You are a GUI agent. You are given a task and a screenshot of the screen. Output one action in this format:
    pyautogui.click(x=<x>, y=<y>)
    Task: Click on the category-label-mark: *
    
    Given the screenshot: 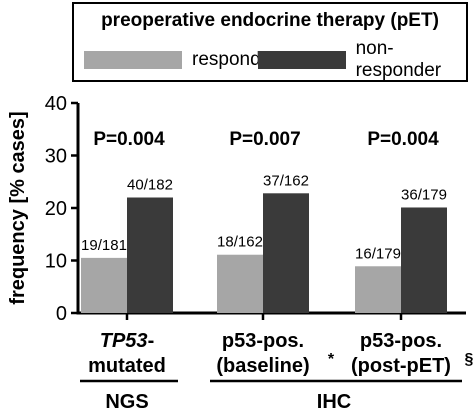 What is the action you would take?
    pyautogui.click(x=331, y=359)
    